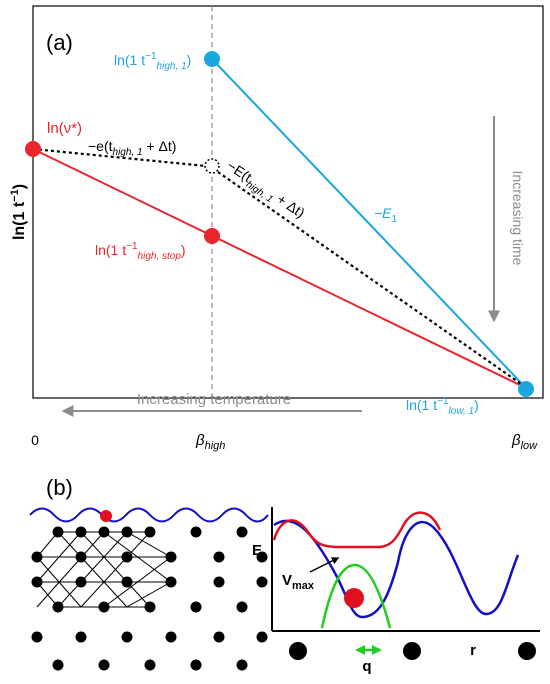 The width and height of the screenshot is (550, 684). I want to click on r-label: r, so click(473, 650).